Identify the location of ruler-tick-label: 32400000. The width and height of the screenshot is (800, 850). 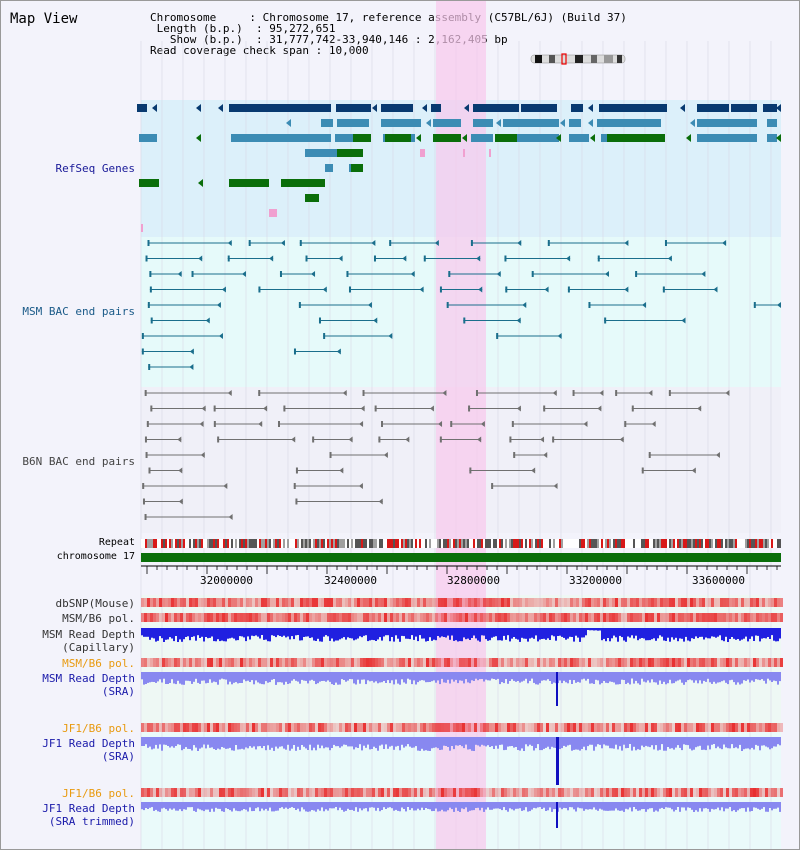
(350, 580).